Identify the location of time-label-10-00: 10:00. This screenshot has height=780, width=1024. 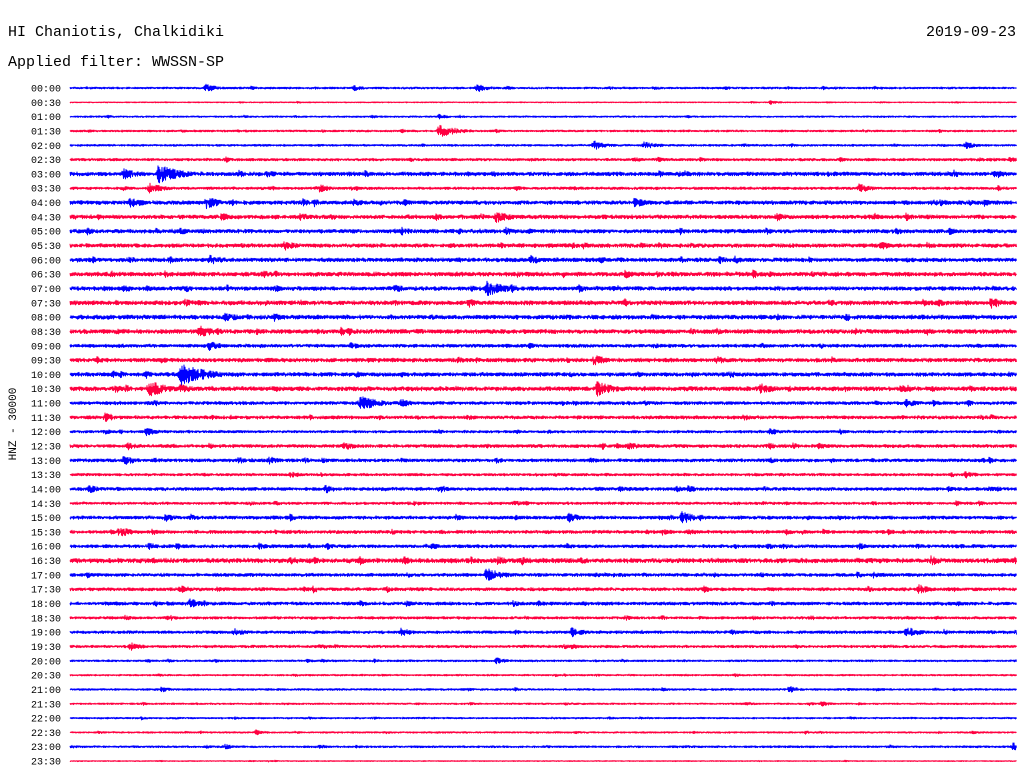
(46, 376).